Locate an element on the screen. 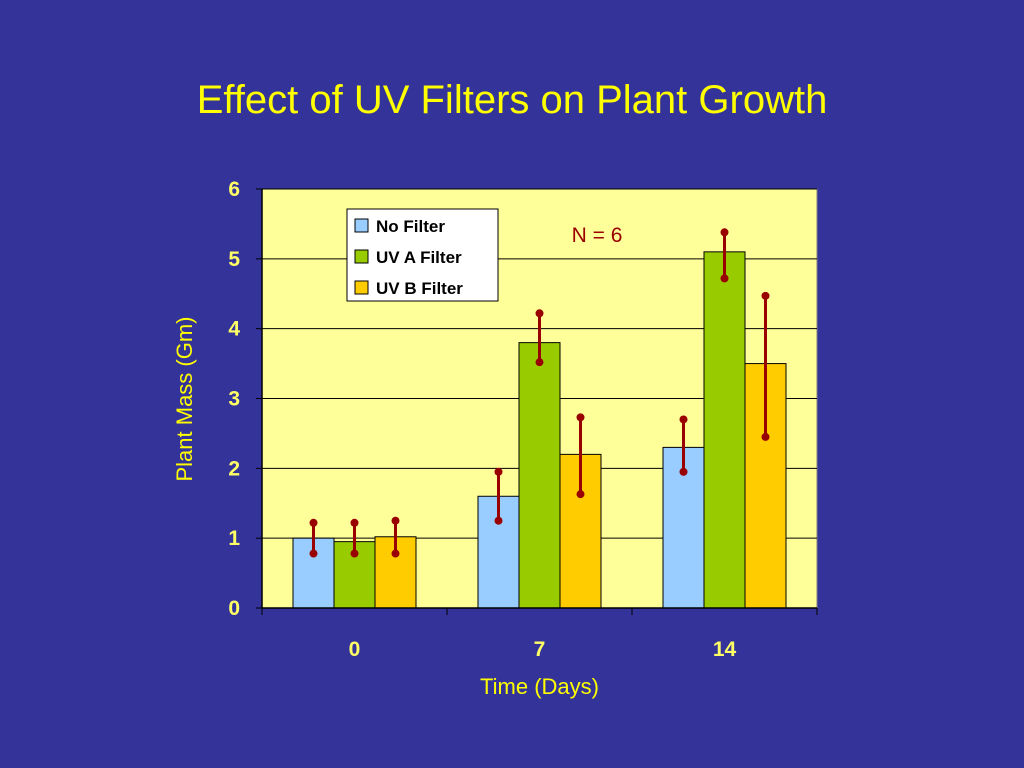 This screenshot has width=1024, height=768. y-tick-label: 4 is located at coordinates (234, 329).